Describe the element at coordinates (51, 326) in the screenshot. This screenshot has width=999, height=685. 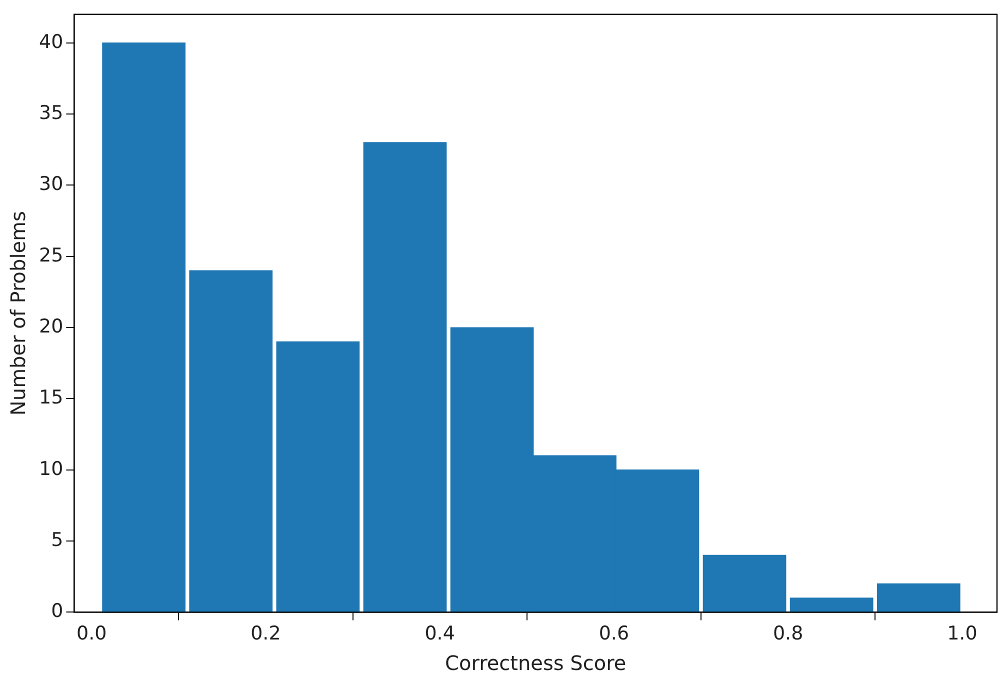
I see `y-tick-label: 20` at that location.